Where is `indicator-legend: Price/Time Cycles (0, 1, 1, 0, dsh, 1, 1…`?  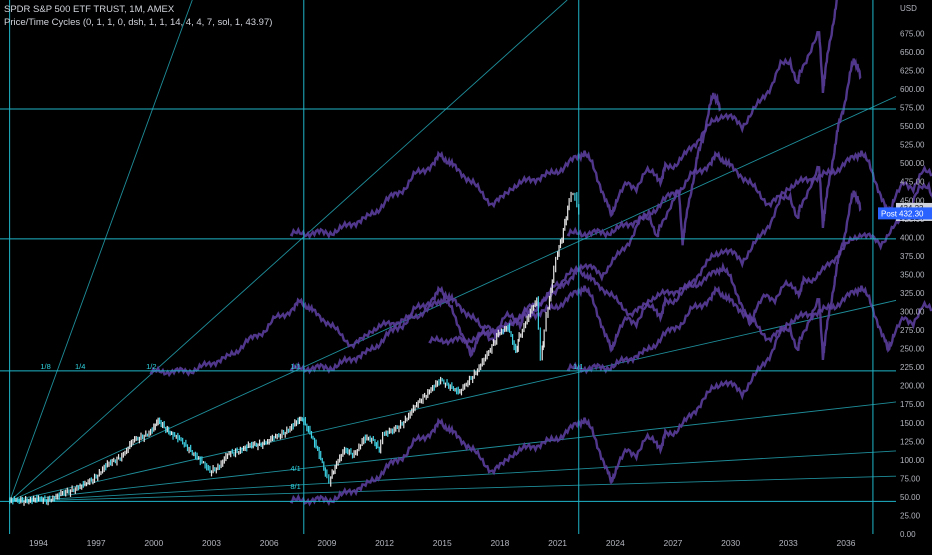
indicator-legend: Price/Time Cycles (0, 1, 1, 0, dsh, 1, 1… is located at coordinates (138, 22).